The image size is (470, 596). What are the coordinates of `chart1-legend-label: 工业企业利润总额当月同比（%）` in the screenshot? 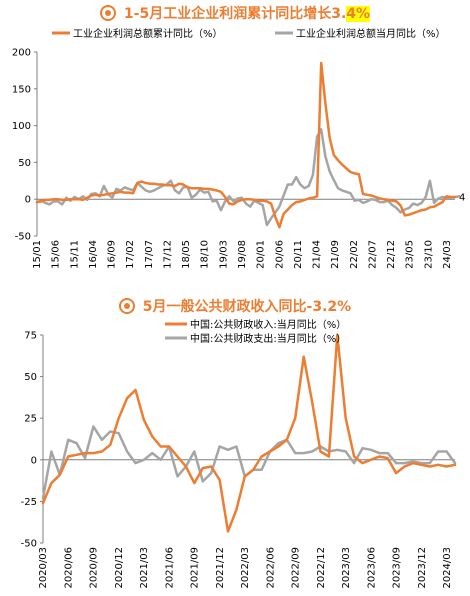 It's located at (371, 33).